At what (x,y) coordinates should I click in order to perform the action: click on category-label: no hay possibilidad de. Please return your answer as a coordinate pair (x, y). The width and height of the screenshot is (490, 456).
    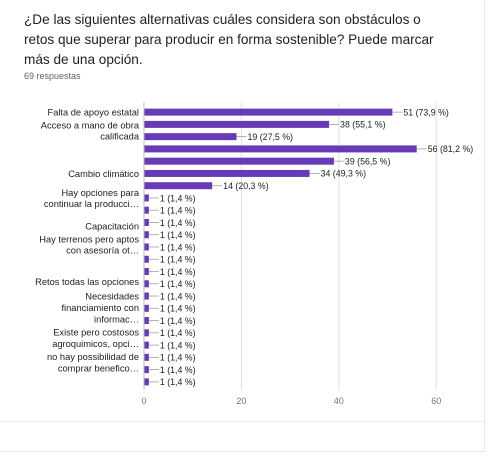
    Looking at the image, I should click on (93, 357).